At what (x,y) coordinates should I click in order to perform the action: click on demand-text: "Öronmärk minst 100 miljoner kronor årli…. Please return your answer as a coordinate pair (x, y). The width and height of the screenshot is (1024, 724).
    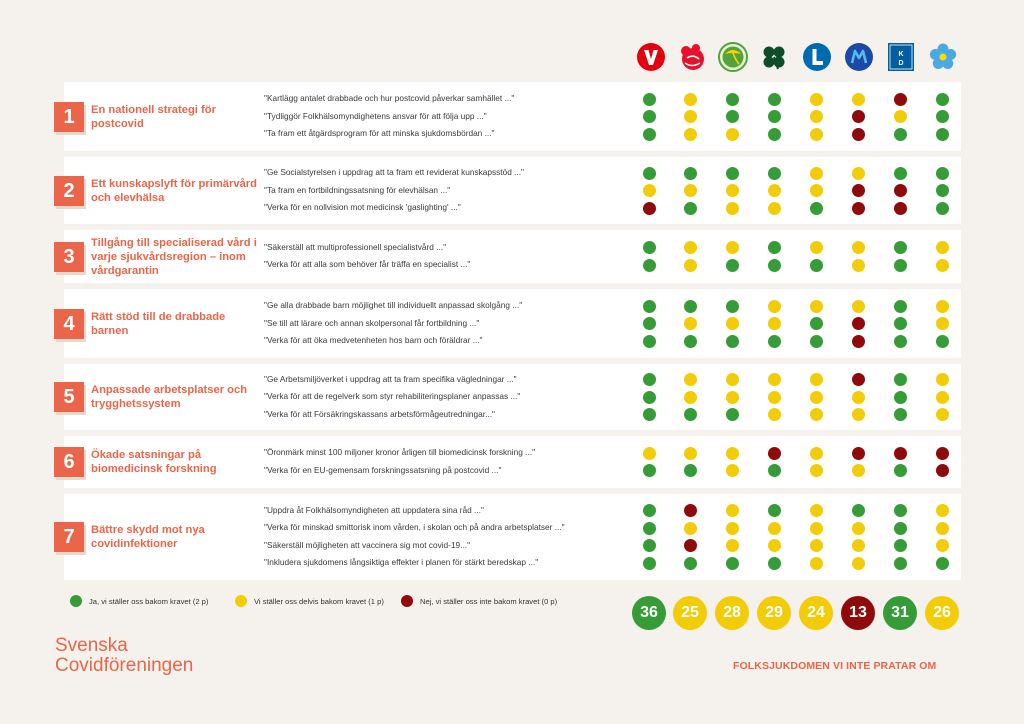
    Looking at the image, I should click on (400, 452).